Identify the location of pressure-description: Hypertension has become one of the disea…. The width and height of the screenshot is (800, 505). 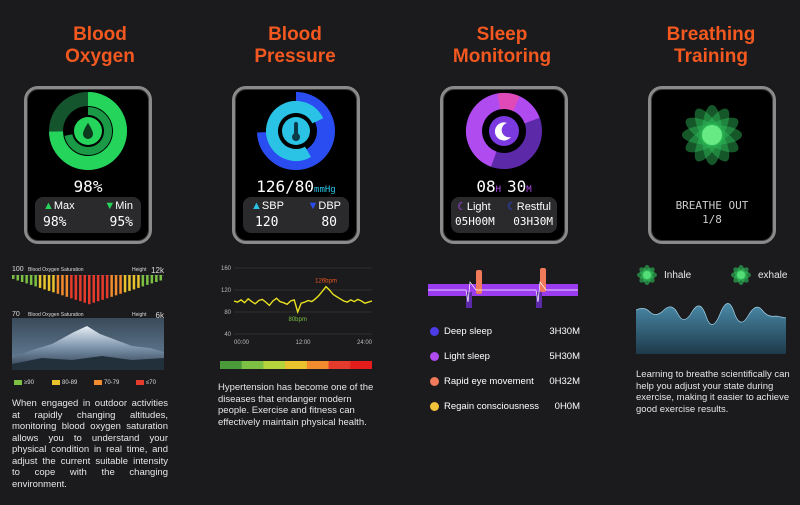
(296, 405).